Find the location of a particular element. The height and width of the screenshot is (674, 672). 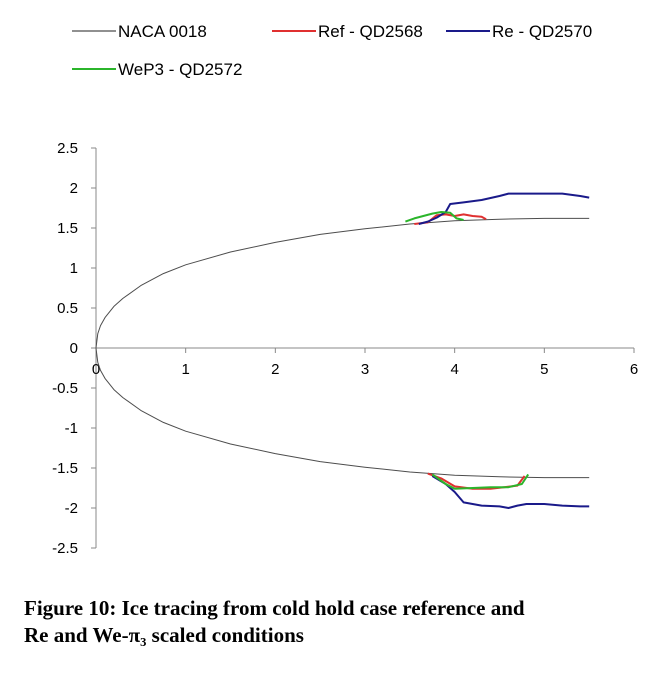

y-tick-label: -2.5 is located at coordinates (65, 548).